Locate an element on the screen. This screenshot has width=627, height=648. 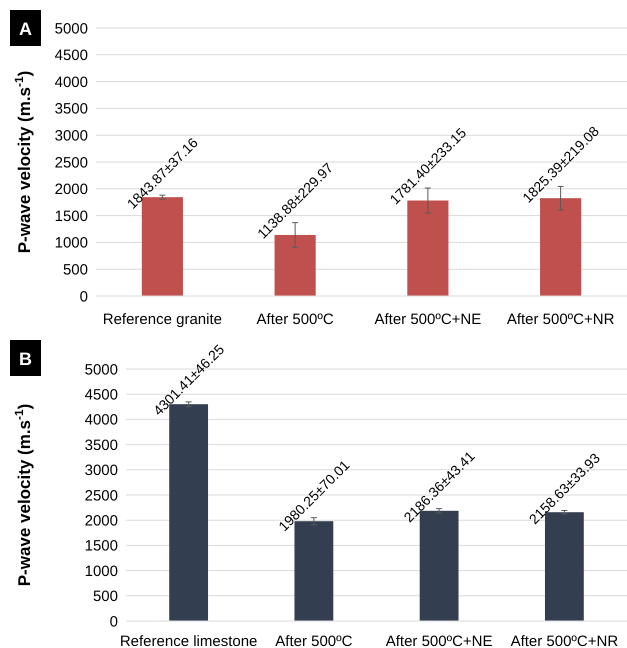
x-tick-label: Reference limestone is located at coordinates (189, 640).